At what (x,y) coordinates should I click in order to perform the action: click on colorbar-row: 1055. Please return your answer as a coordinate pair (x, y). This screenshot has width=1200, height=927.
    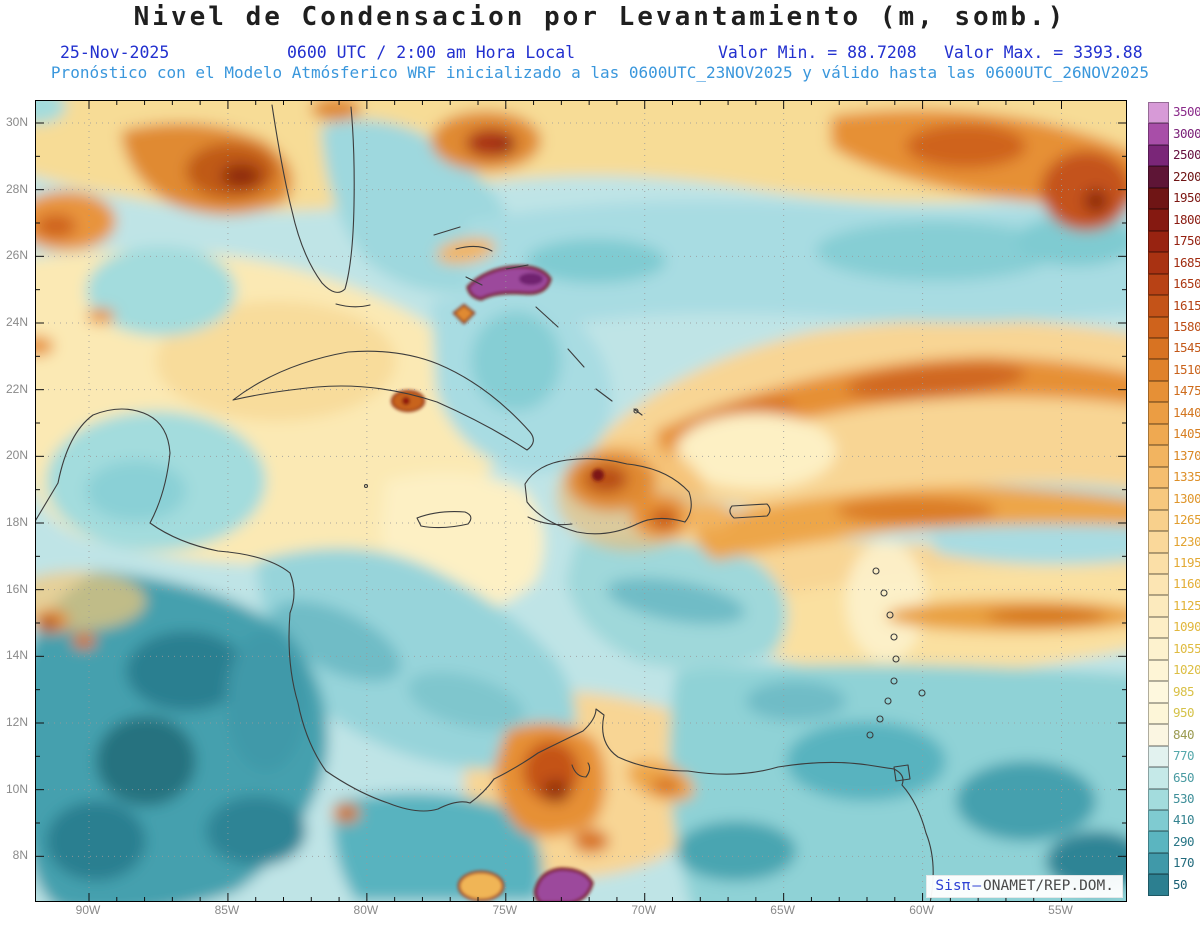
    Looking at the image, I should click on (1174, 649).